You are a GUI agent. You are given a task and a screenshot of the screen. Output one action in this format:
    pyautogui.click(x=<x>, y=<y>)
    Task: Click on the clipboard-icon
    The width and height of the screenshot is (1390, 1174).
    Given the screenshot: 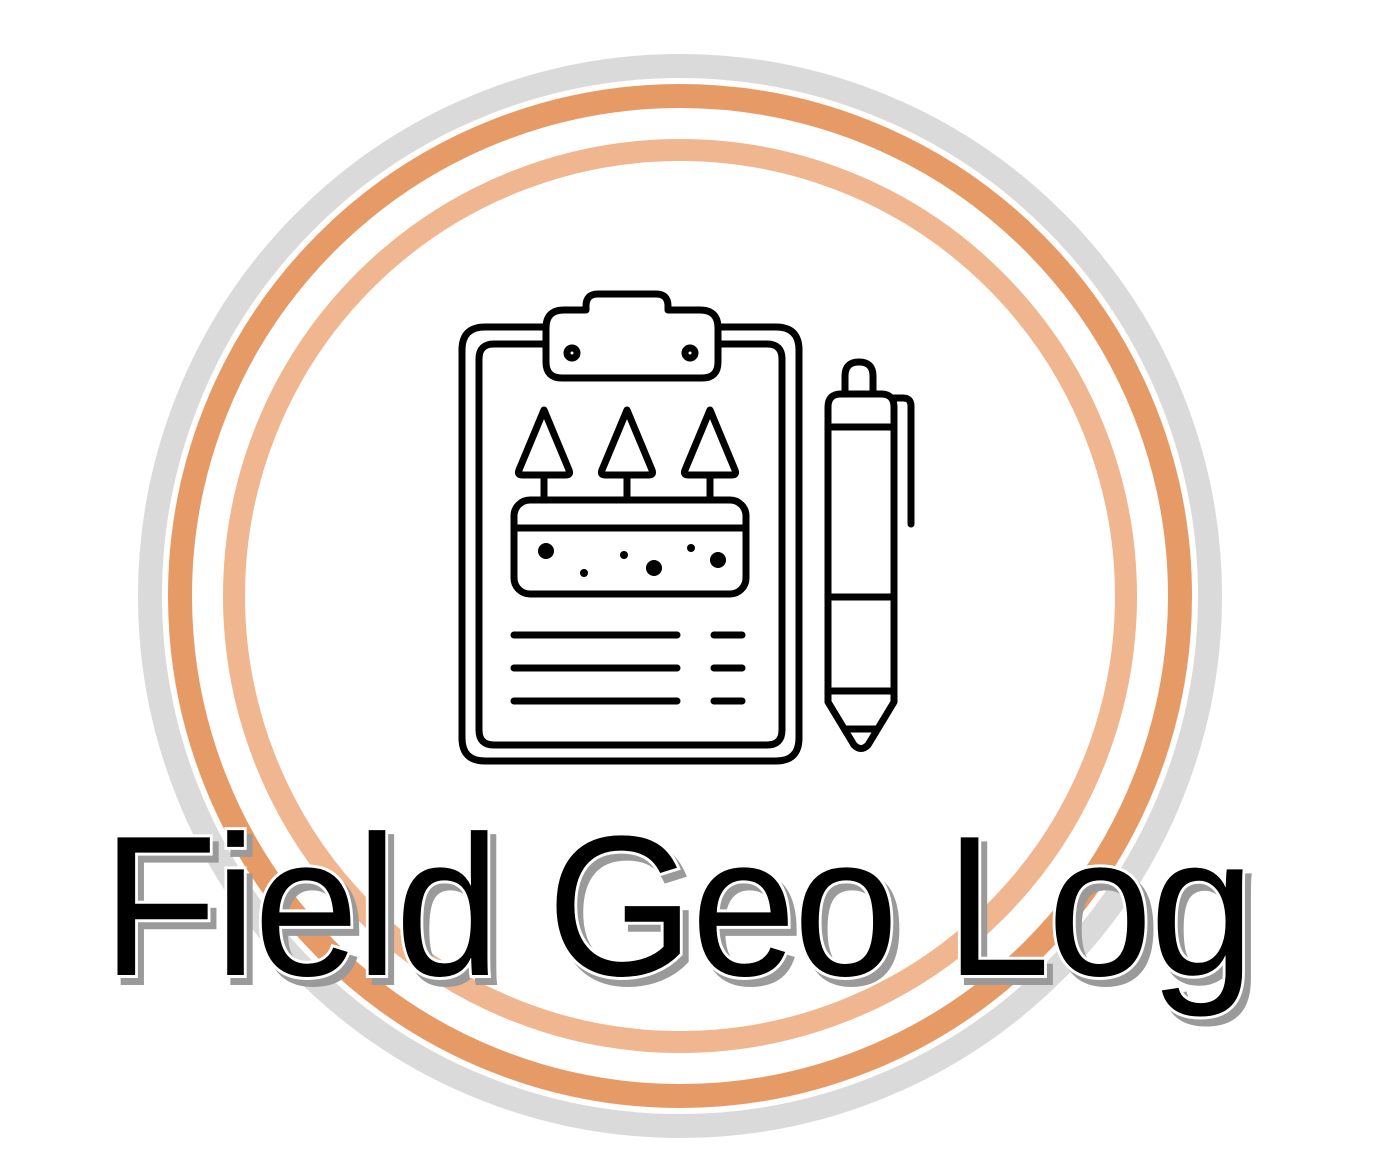 What is the action you would take?
    pyautogui.click(x=630, y=527)
    